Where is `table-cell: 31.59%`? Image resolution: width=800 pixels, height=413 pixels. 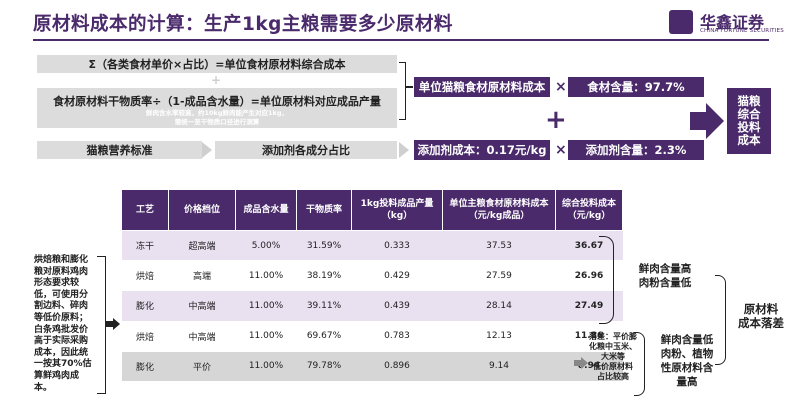
table-cell: 31.59% is located at coordinates (324, 246).